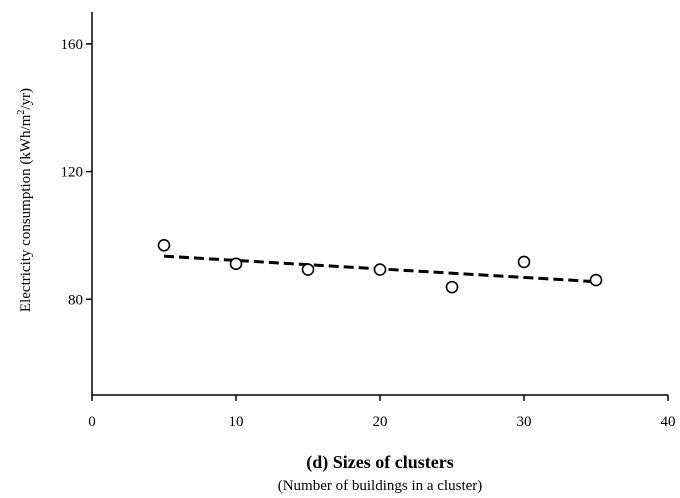 This screenshot has width=680, height=498. I want to click on y-tick-label: 160, so click(72, 45).